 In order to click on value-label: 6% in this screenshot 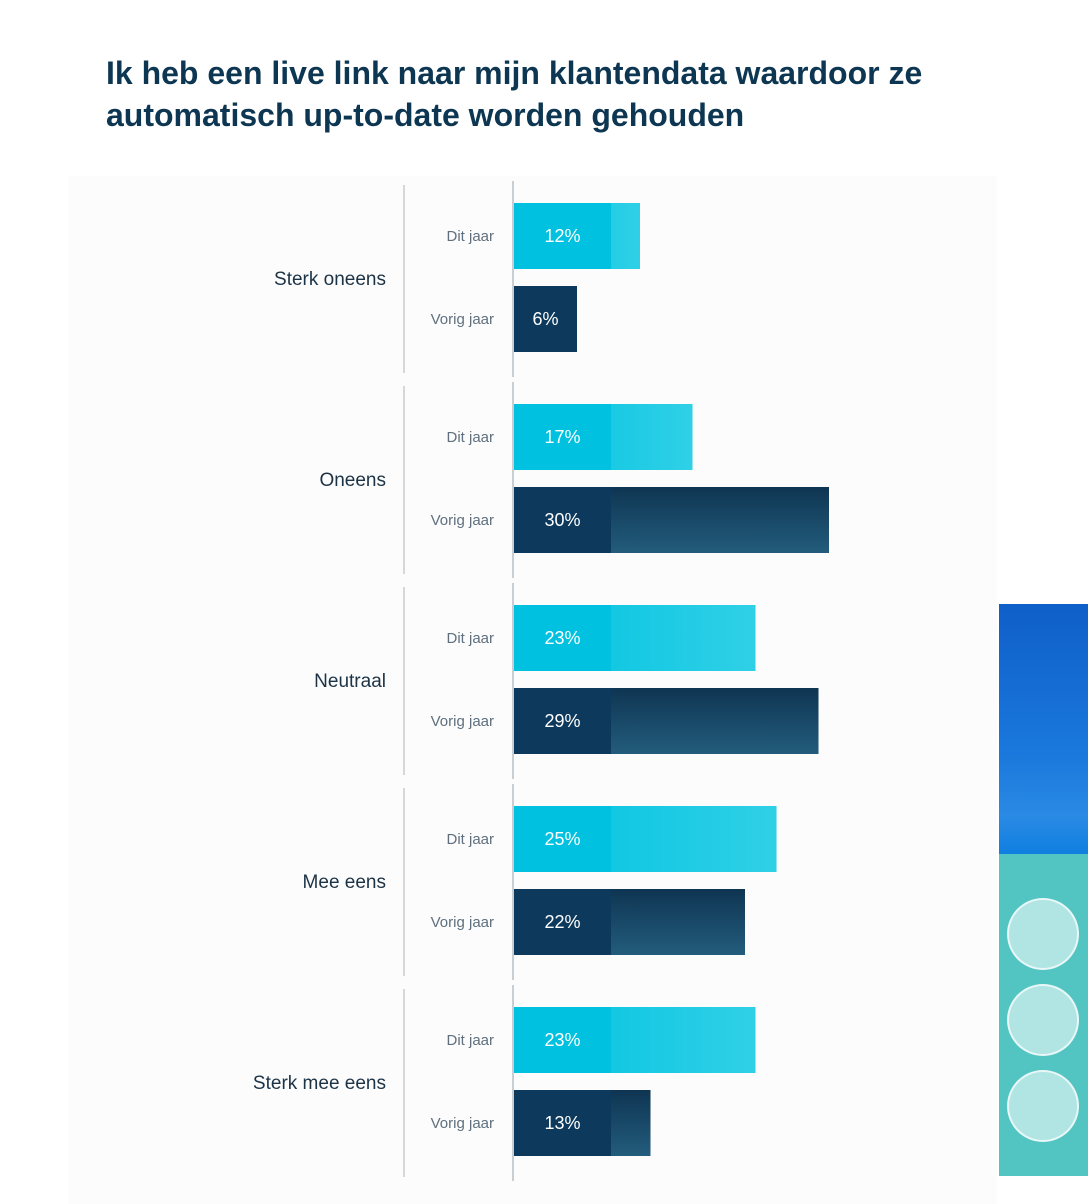, I will do `click(545, 319)`.